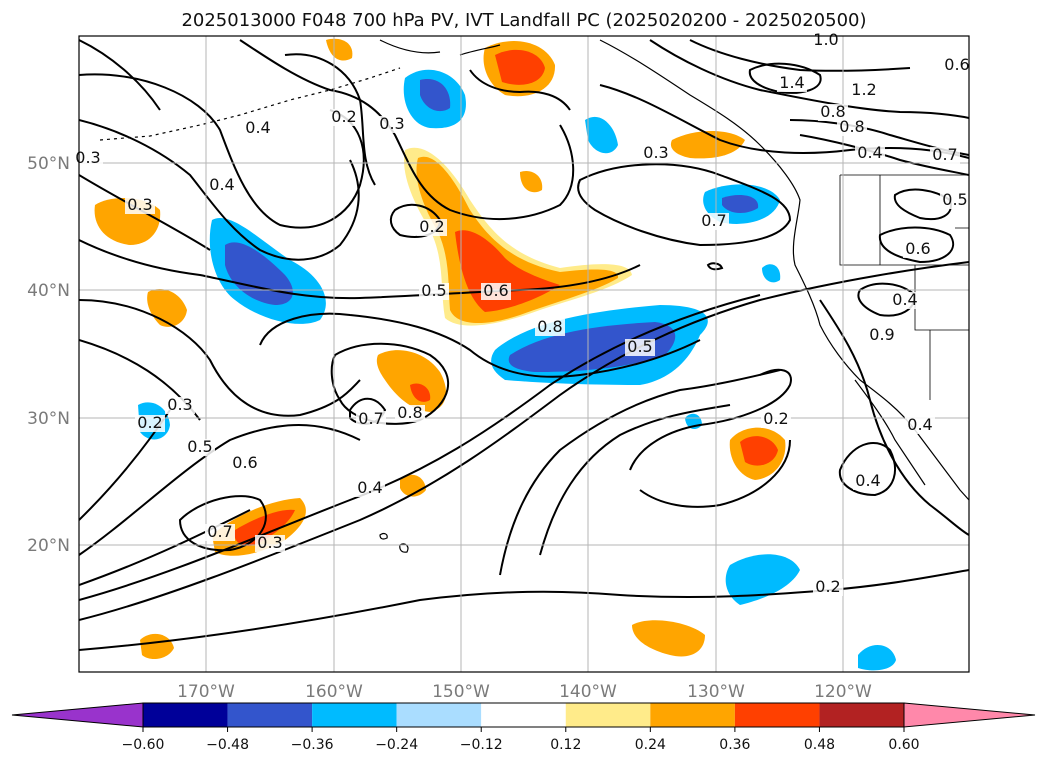  What do you see at coordinates (520, 67) in the screenshot?
I see `pv-blob-pos-2-red` at bounding box center [520, 67].